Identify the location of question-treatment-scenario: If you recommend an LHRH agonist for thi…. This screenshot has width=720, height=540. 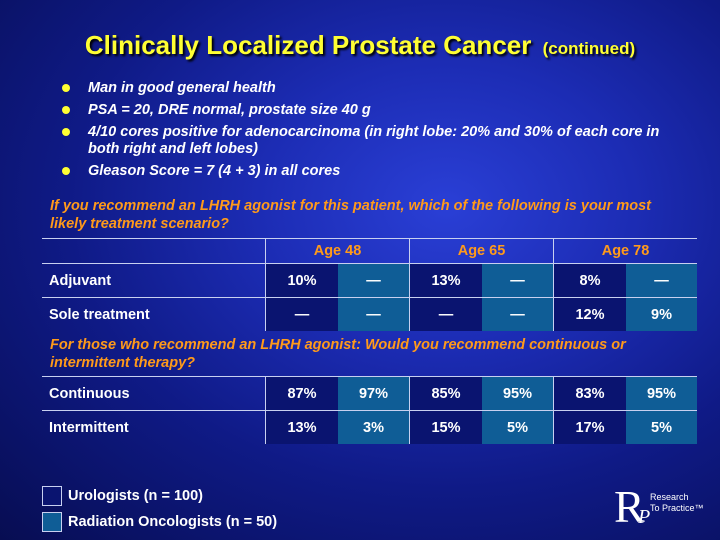
(350, 215).